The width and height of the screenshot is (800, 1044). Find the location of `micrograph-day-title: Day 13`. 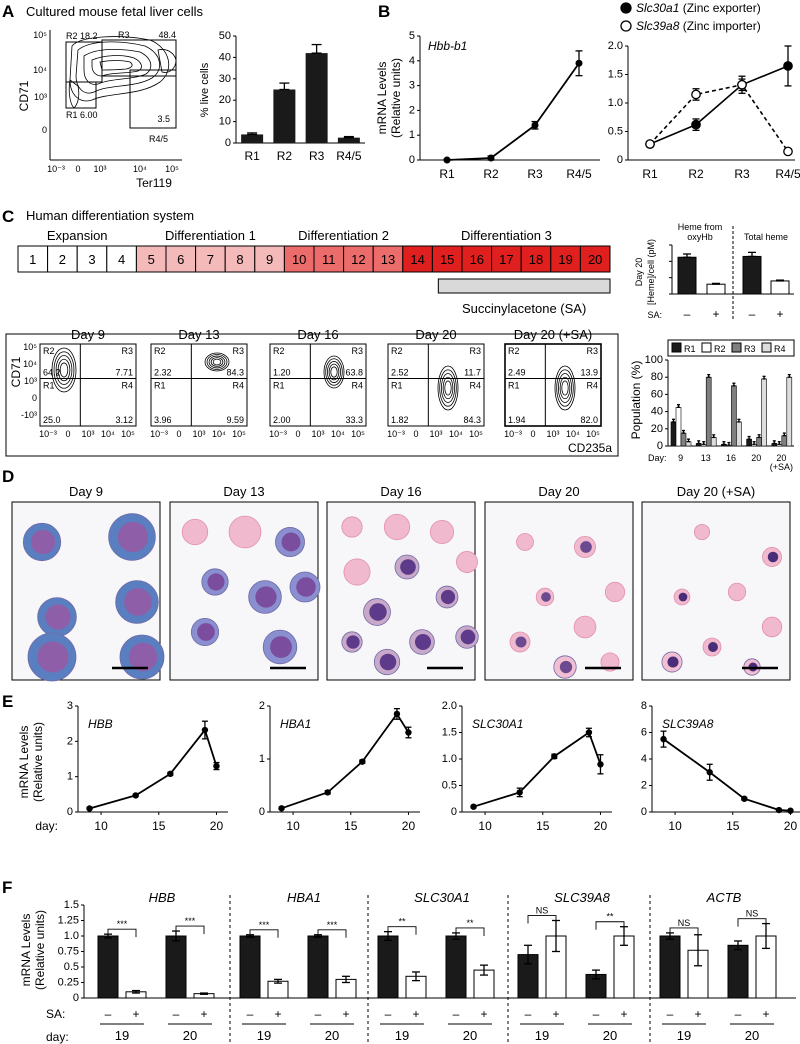

micrograph-day-title: Day 13 is located at coordinates (243, 491).